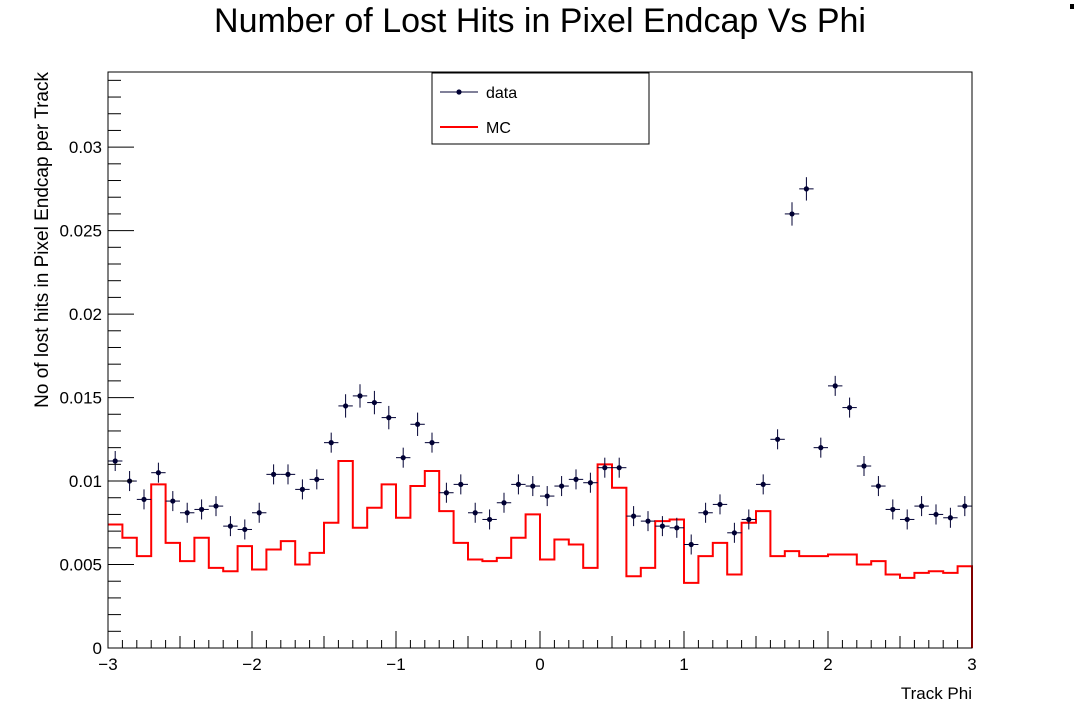 The image size is (1080, 720). Describe the element at coordinates (459, 92) in the screenshot. I see `legend-data-marker` at that location.